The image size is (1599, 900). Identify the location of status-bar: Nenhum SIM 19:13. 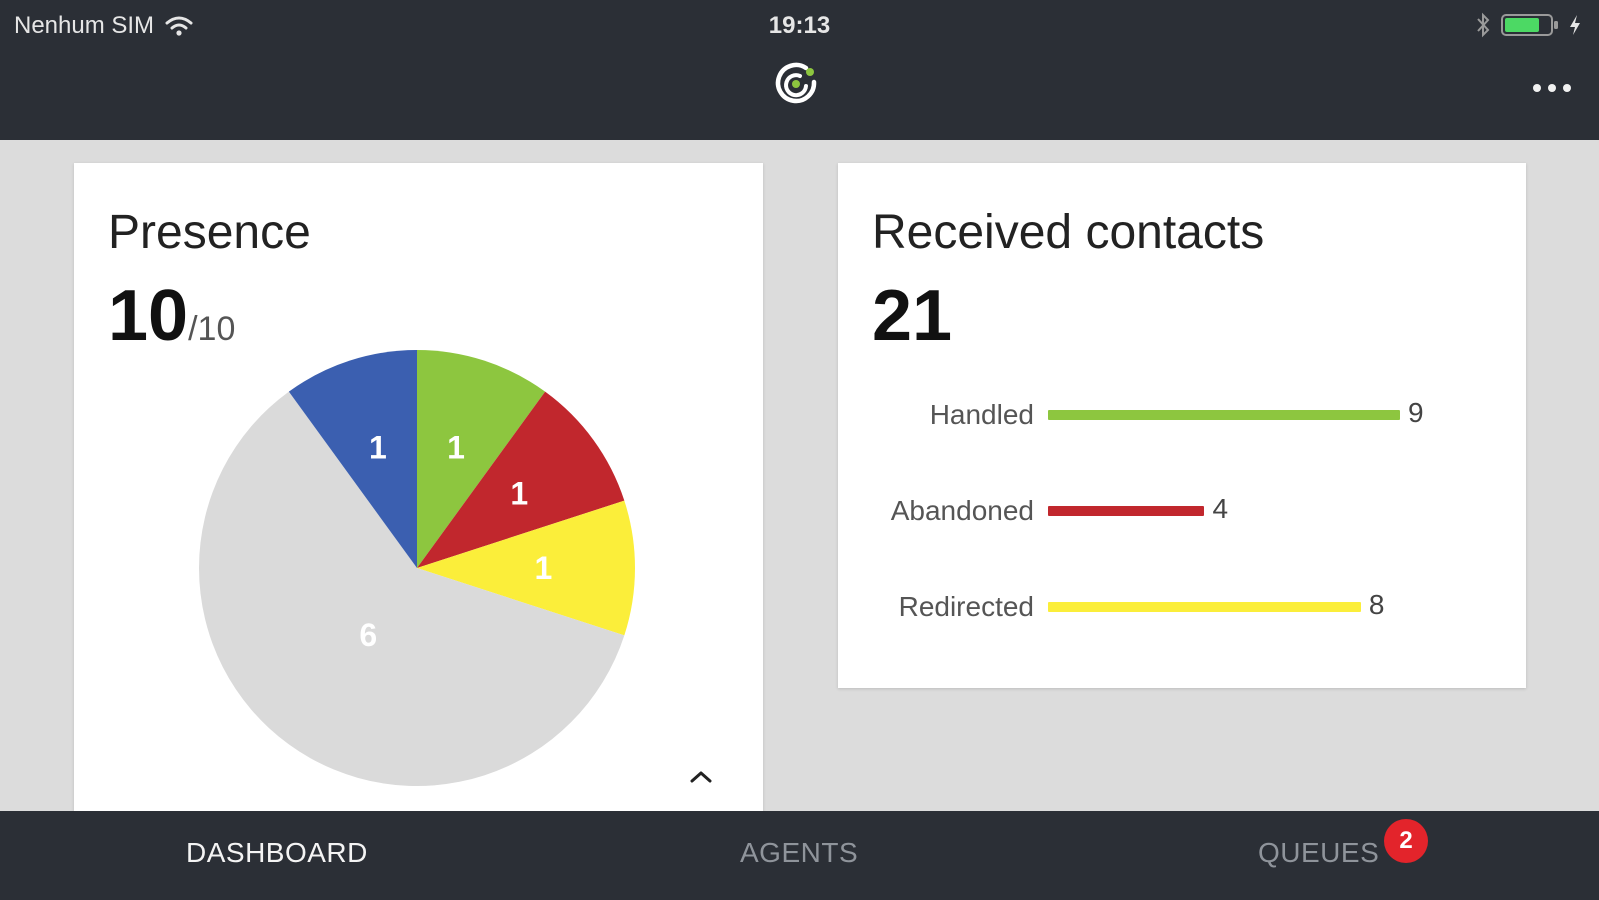
(799, 25).